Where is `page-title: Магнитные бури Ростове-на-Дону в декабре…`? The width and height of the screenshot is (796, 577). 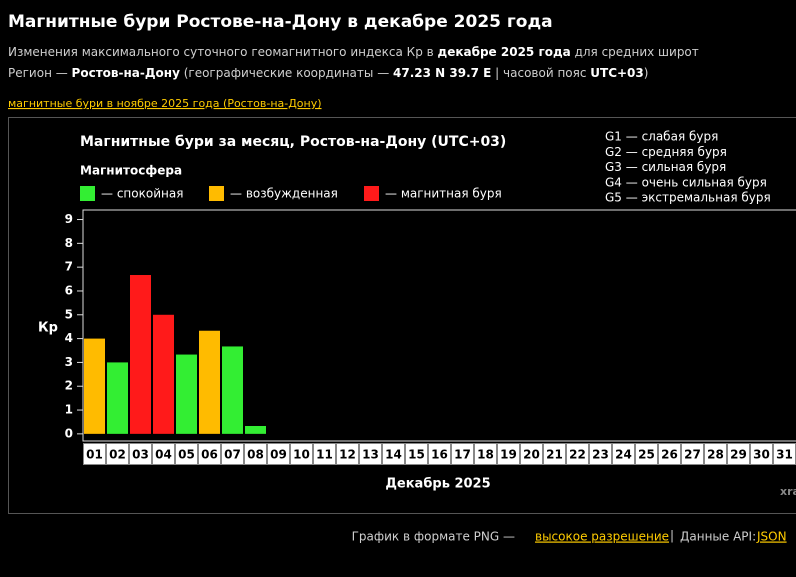 page-title: Магнитные бури Ростове-на-Дону в декабре… is located at coordinates (280, 22).